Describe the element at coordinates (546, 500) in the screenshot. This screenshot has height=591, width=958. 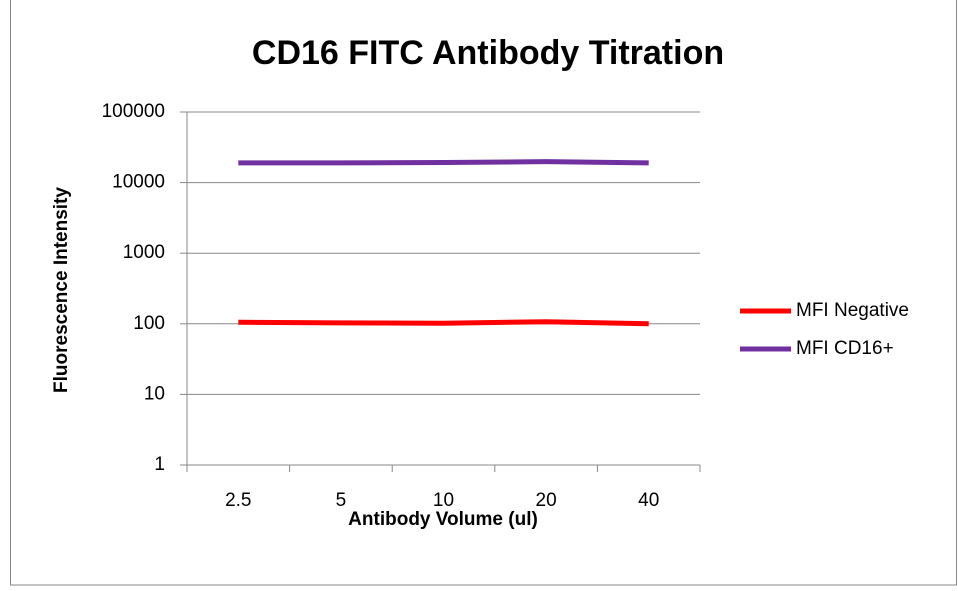
I see `x-tick-label: 20` at that location.